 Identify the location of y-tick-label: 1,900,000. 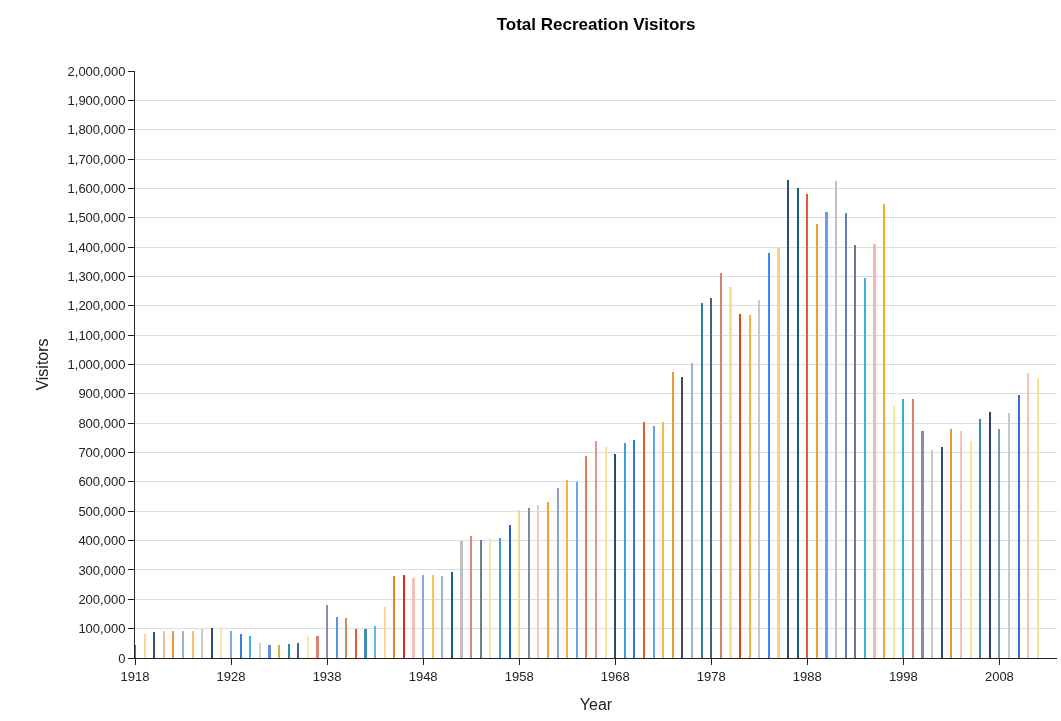
(96, 100).